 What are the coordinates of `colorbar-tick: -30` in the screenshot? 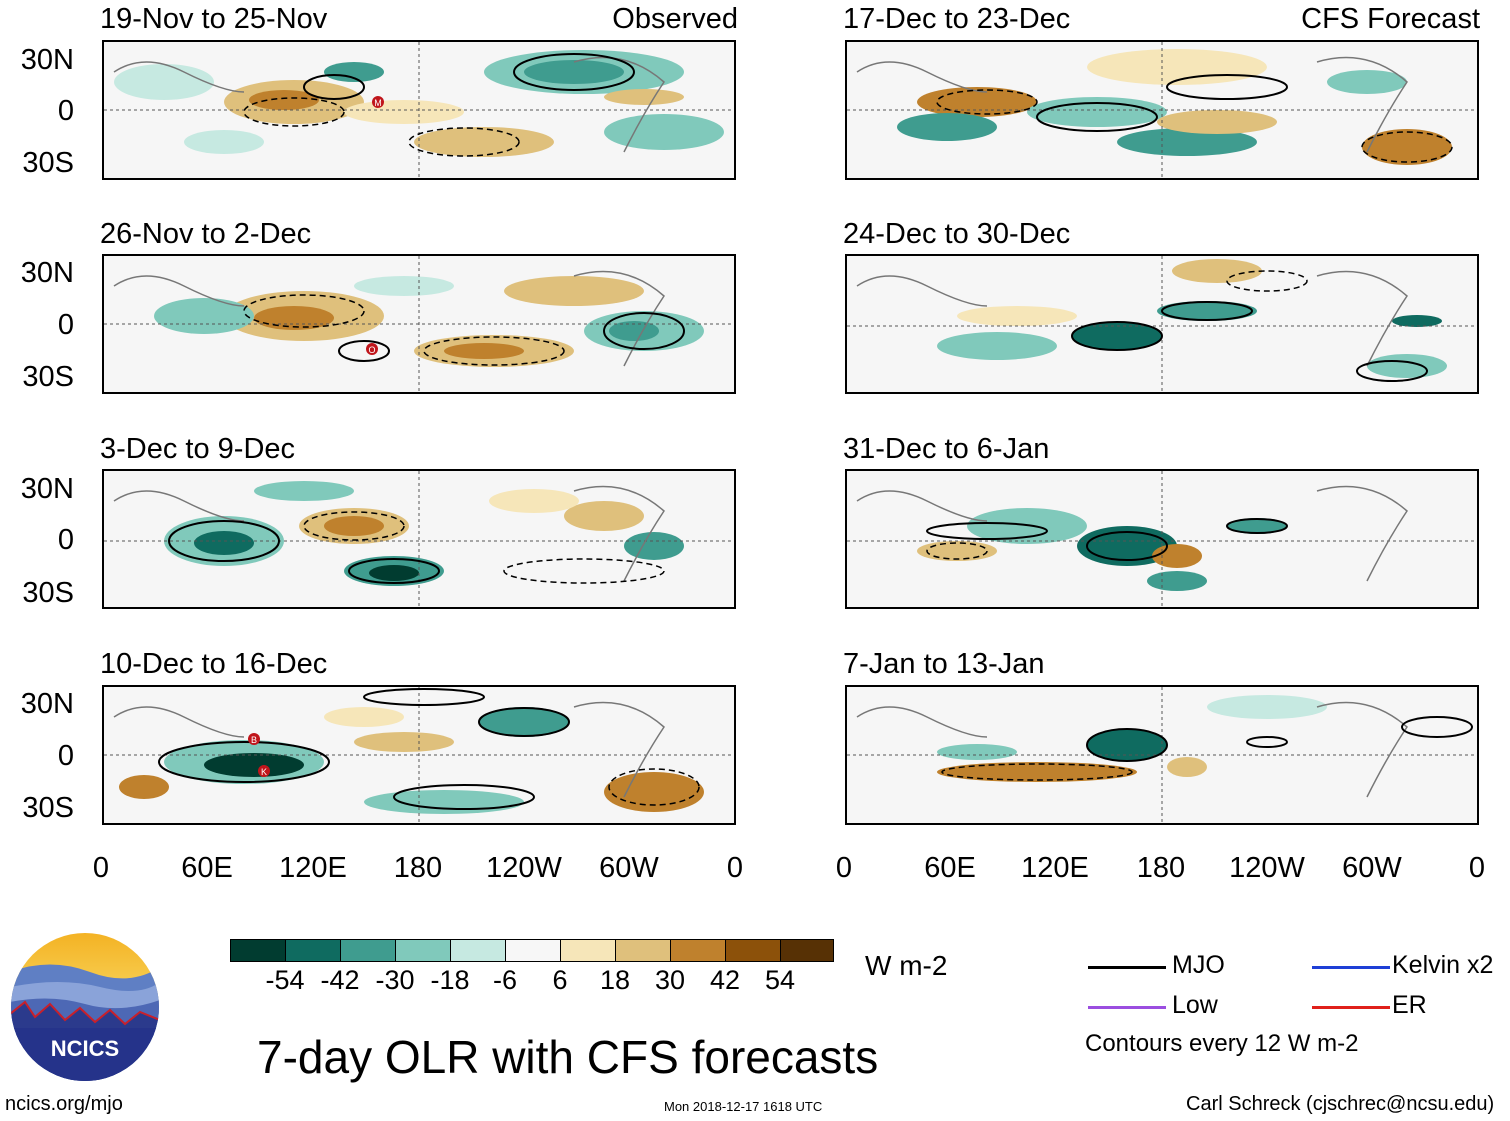 It's located at (395, 980).